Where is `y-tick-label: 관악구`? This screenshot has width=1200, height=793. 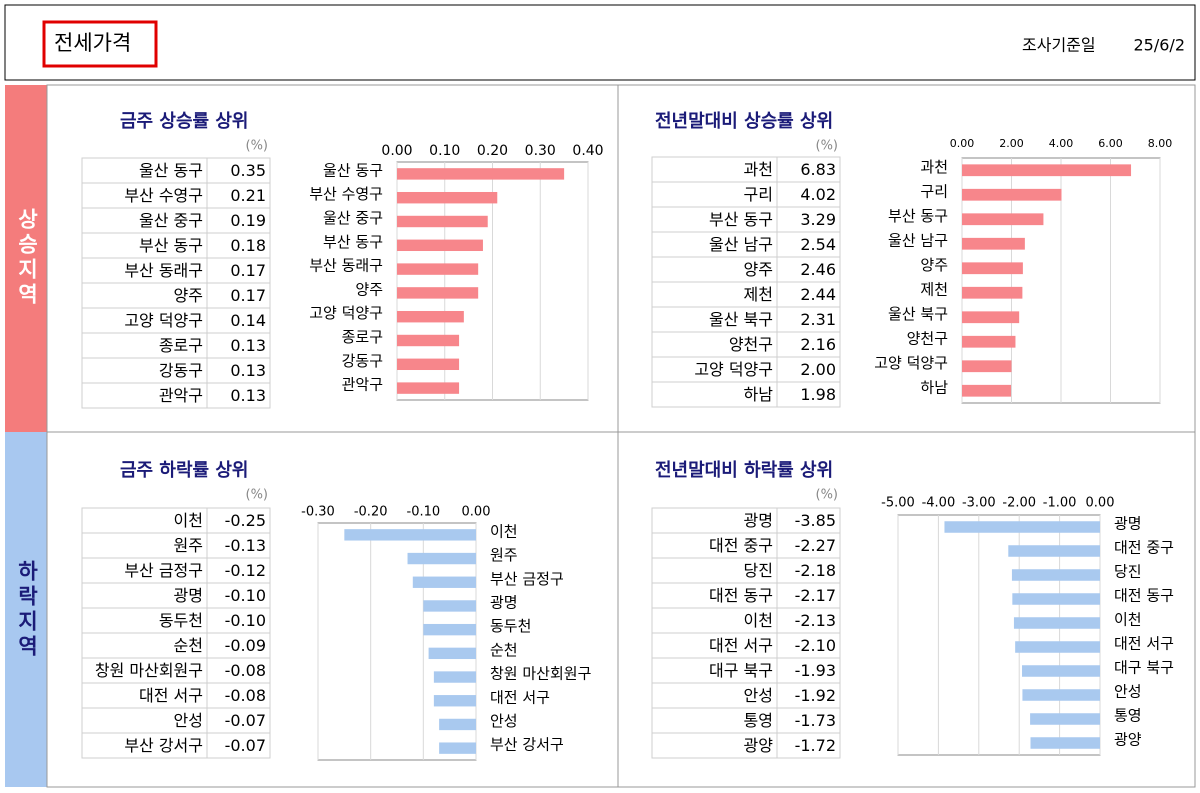 y-tick-label: 관악구 is located at coordinates (362, 385).